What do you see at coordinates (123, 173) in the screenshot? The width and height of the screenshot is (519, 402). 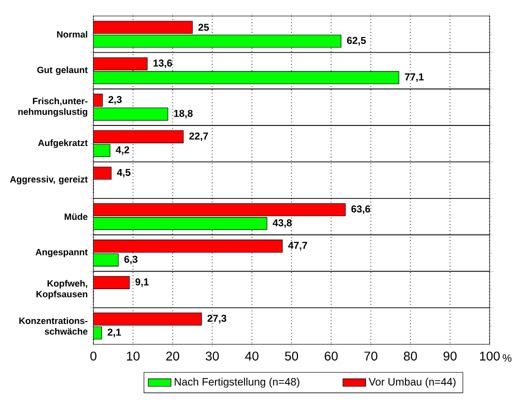 I see `data-label: 4,5` at bounding box center [123, 173].